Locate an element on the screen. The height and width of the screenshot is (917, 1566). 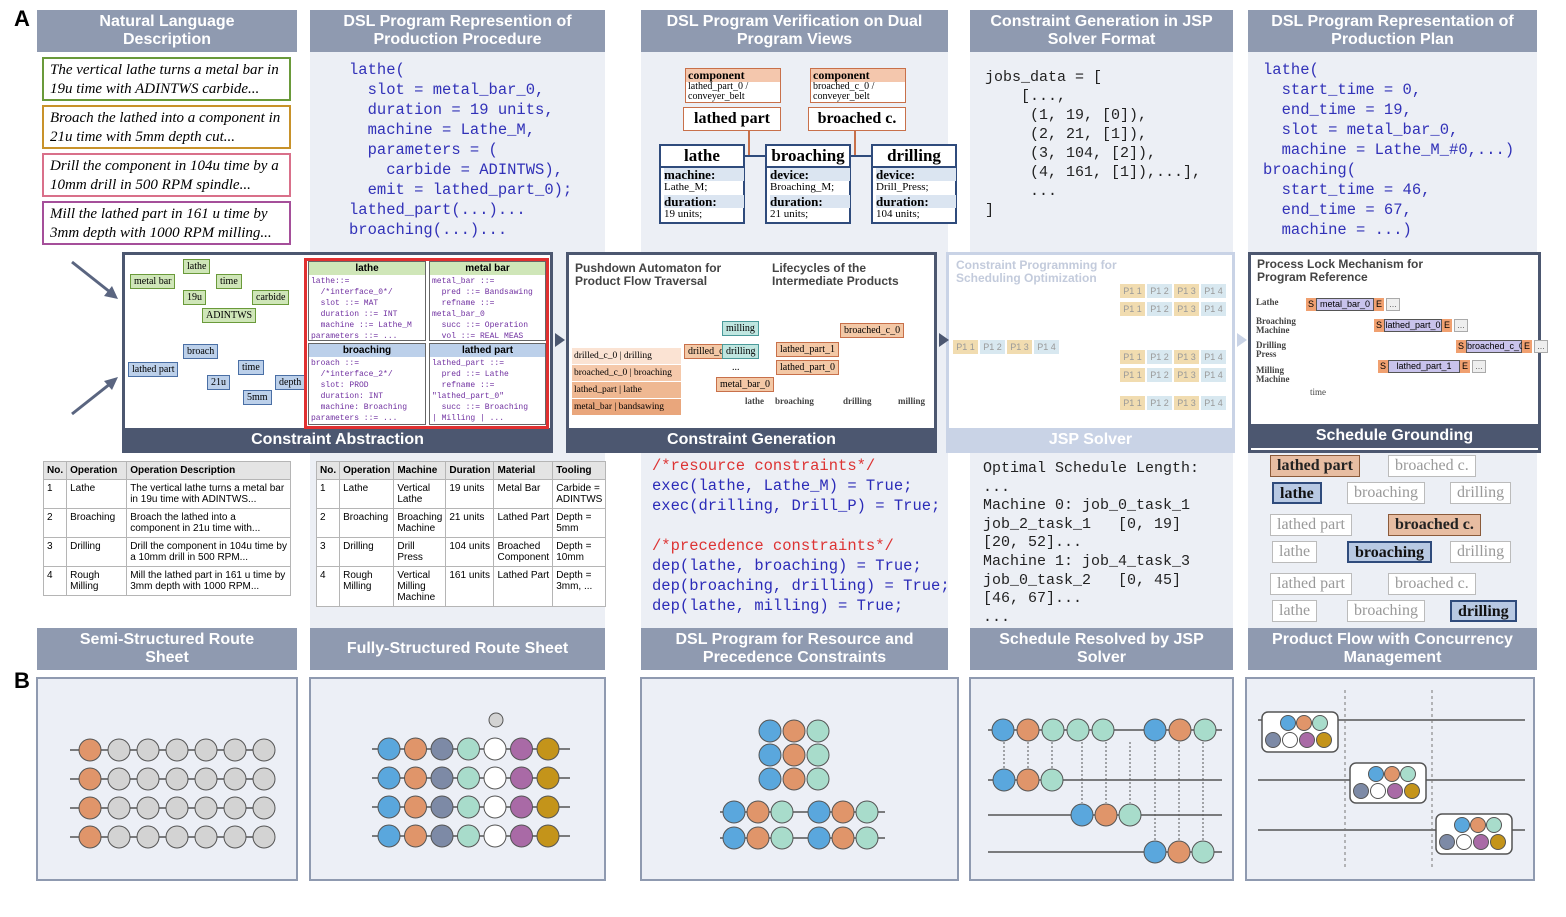
panel-label: B is located at coordinates (22, 680).